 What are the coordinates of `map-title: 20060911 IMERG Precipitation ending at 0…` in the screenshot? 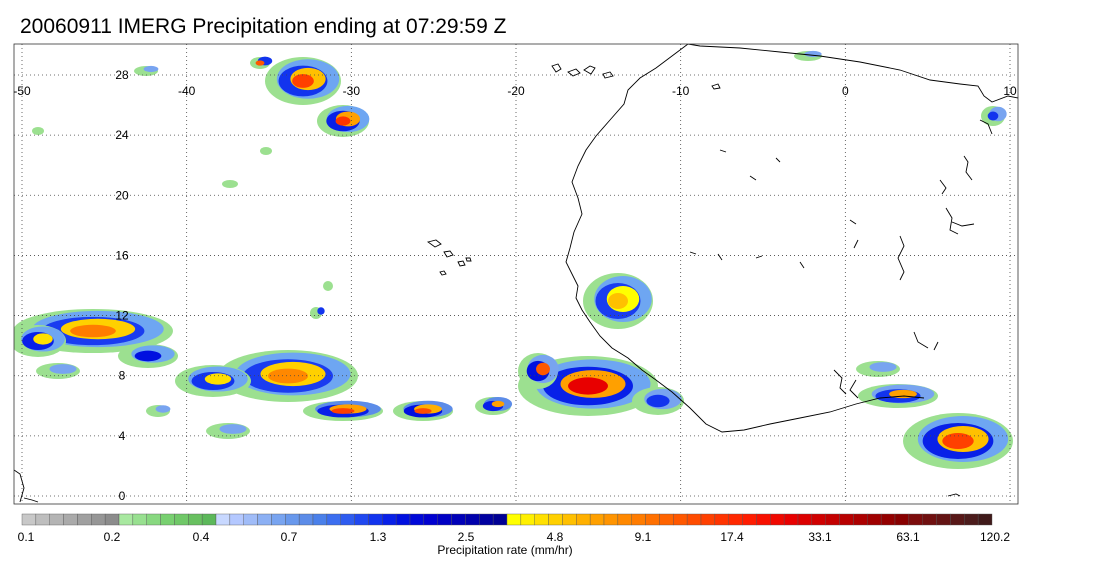 It's located at (263, 26).